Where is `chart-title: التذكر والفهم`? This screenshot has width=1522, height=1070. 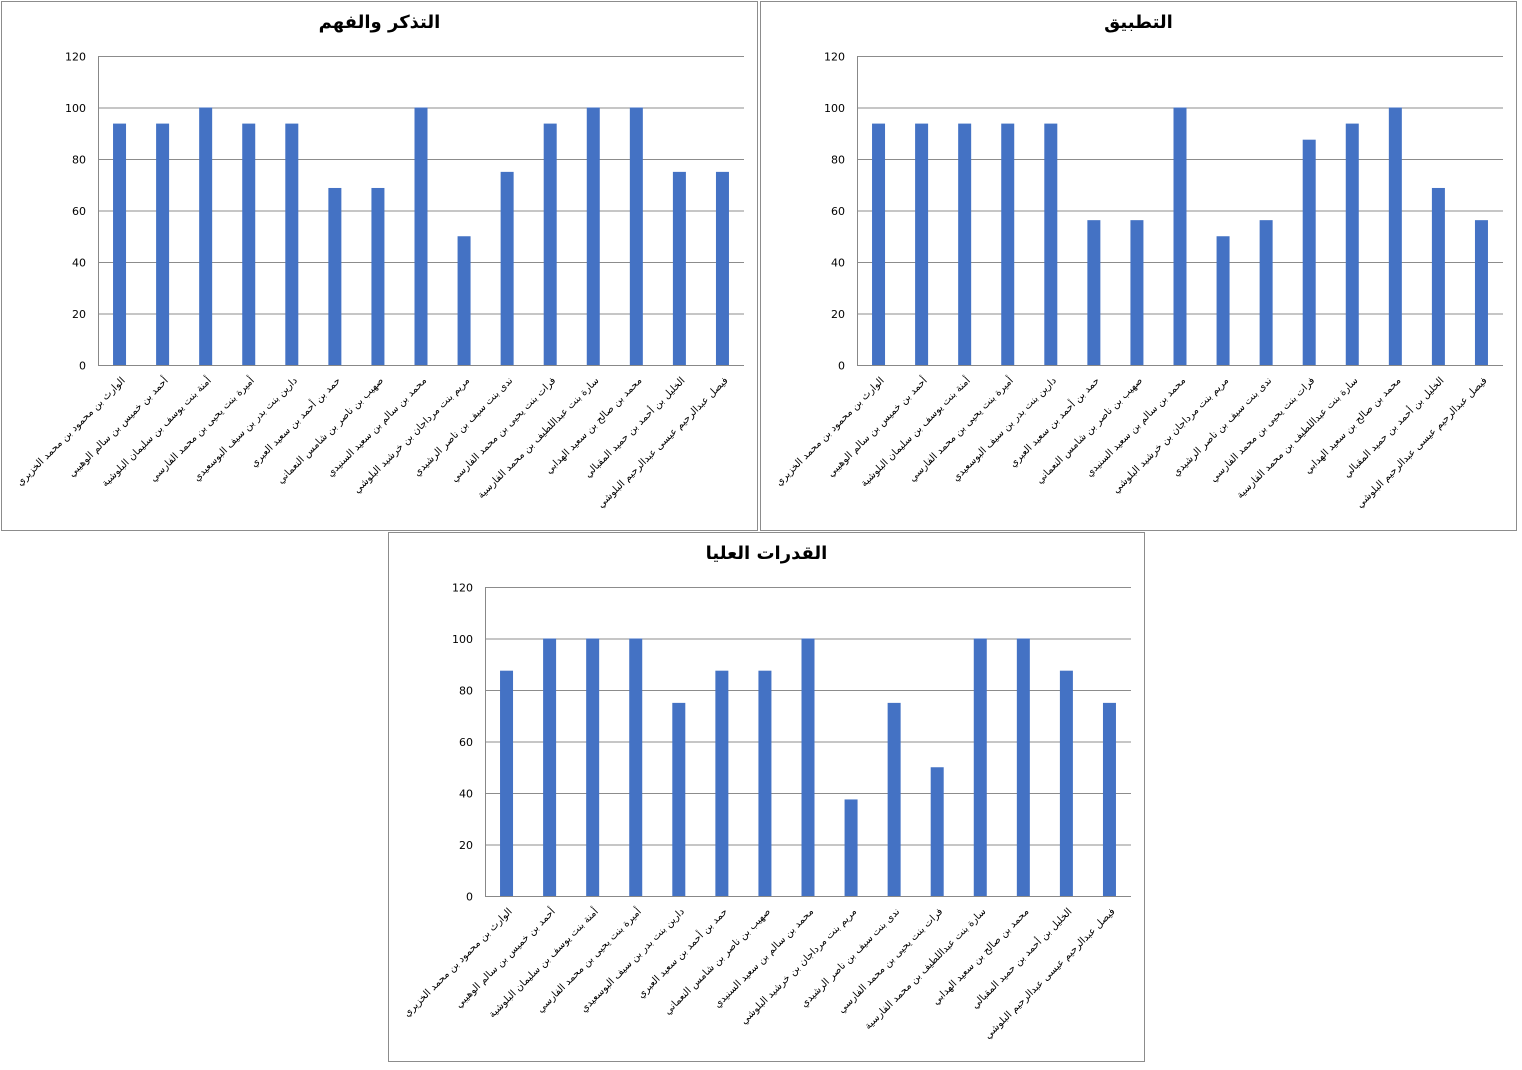 chart-title: التذكر والفهم is located at coordinates (379, 22).